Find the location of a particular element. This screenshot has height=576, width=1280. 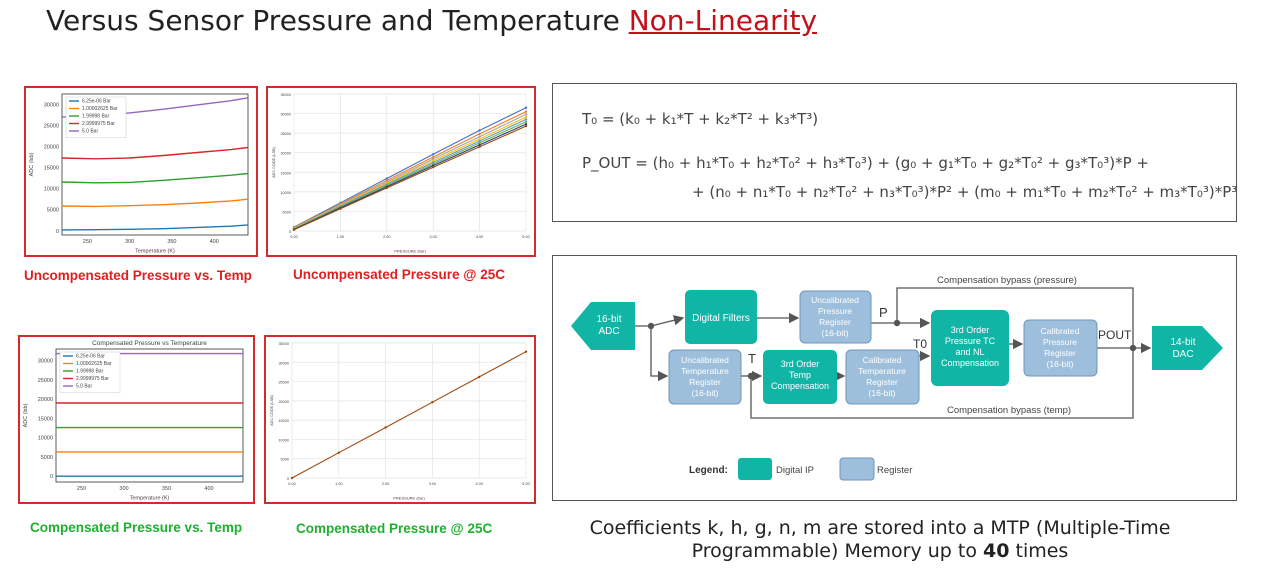

uncal-temp-l2: Temperature is located at coordinates (705, 371).